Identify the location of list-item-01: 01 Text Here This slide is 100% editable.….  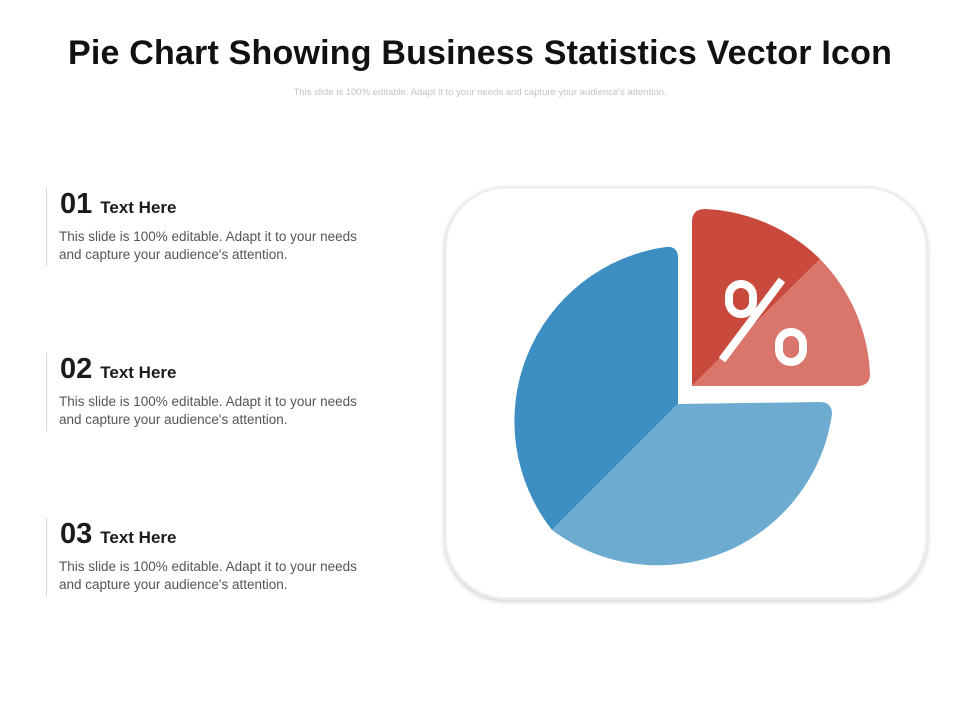
(216, 227).